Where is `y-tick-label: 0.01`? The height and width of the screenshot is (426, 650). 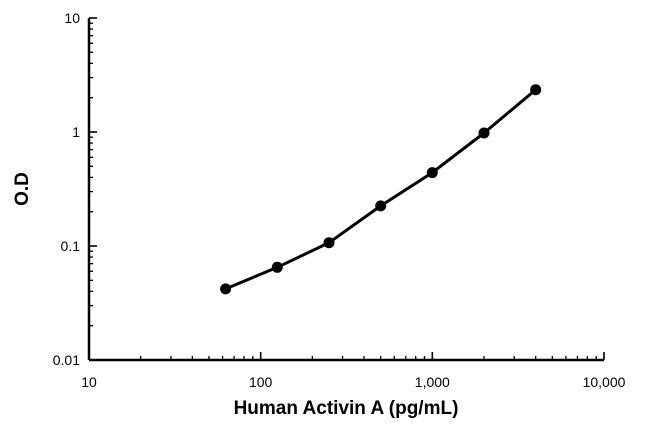 y-tick-label: 0.01 is located at coordinates (66, 360).